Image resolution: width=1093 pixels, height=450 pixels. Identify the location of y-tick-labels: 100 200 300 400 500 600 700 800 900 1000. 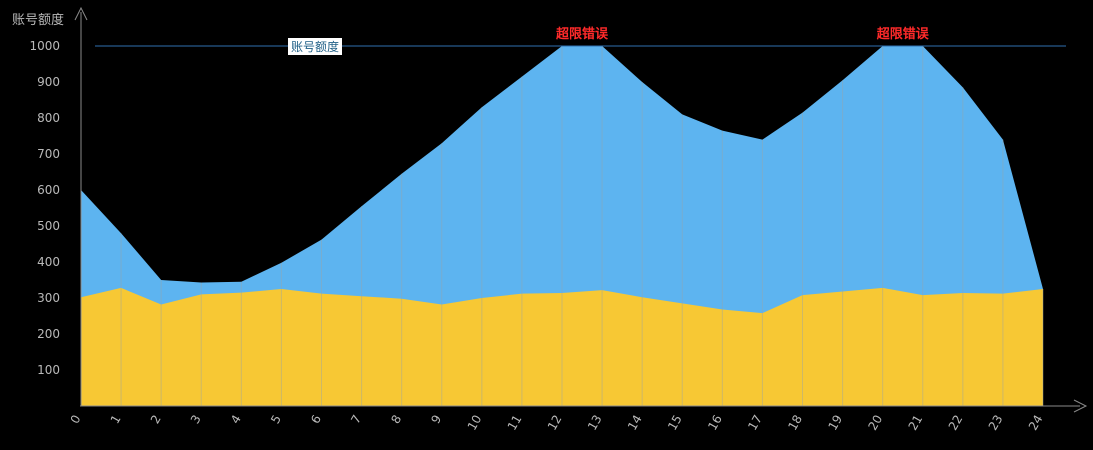
(44, 208).